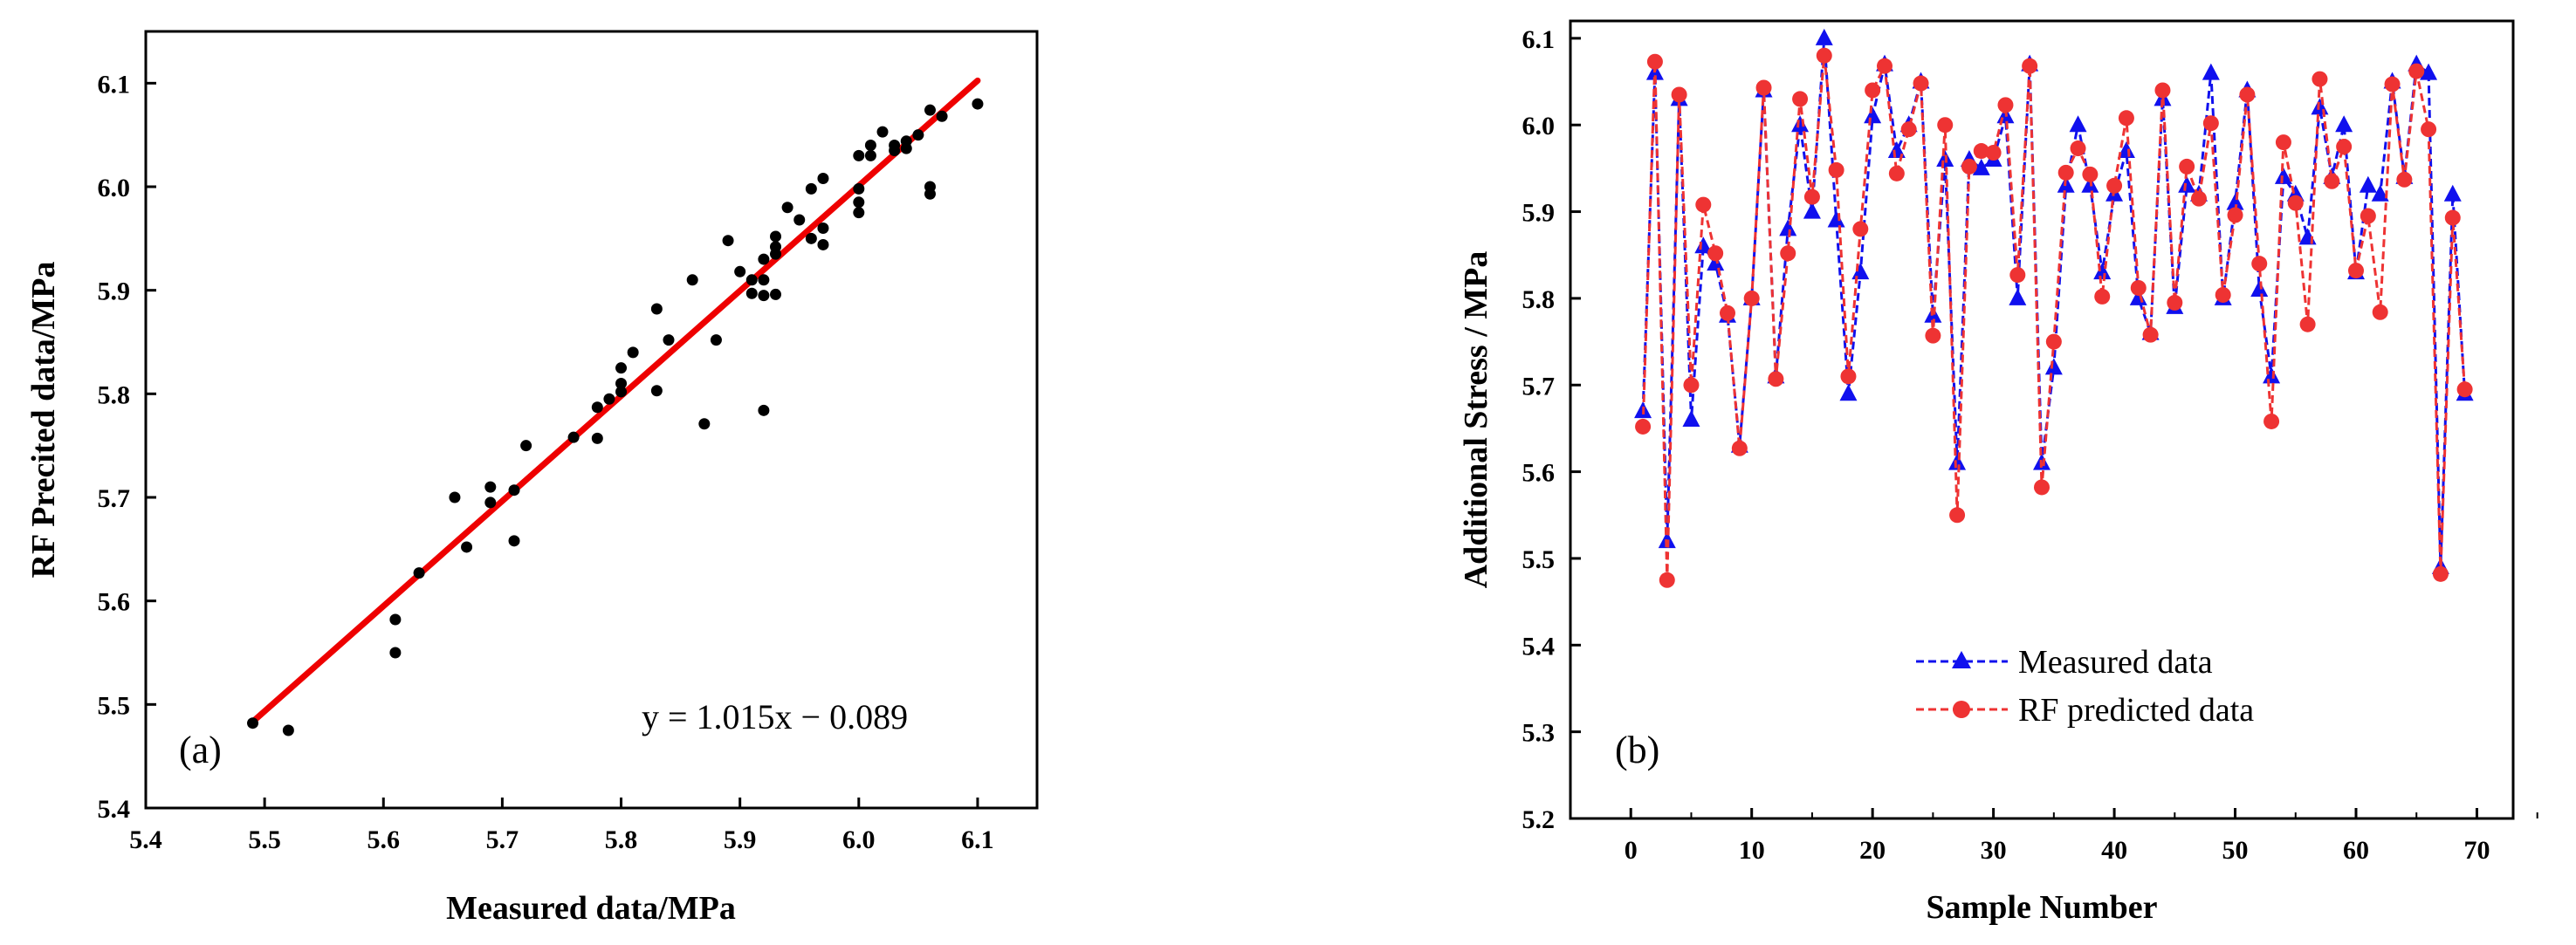 This screenshot has width=2576, height=945. Describe the element at coordinates (201, 750) in the screenshot. I see `panel-label: (a)` at that location.